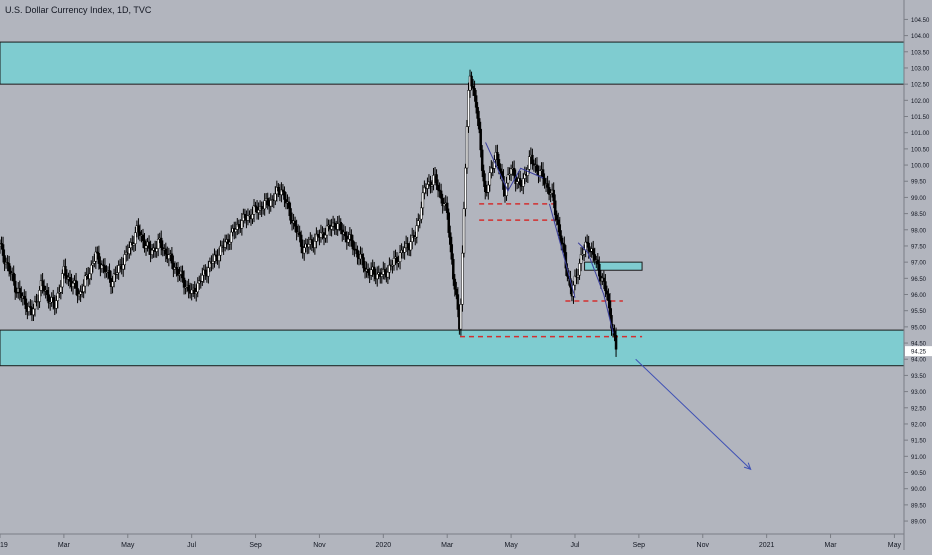 This screenshot has height=555, width=932. What do you see at coordinates (920, 86) in the screenshot?
I see `y-tick-label: 102.50` at bounding box center [920, 86].